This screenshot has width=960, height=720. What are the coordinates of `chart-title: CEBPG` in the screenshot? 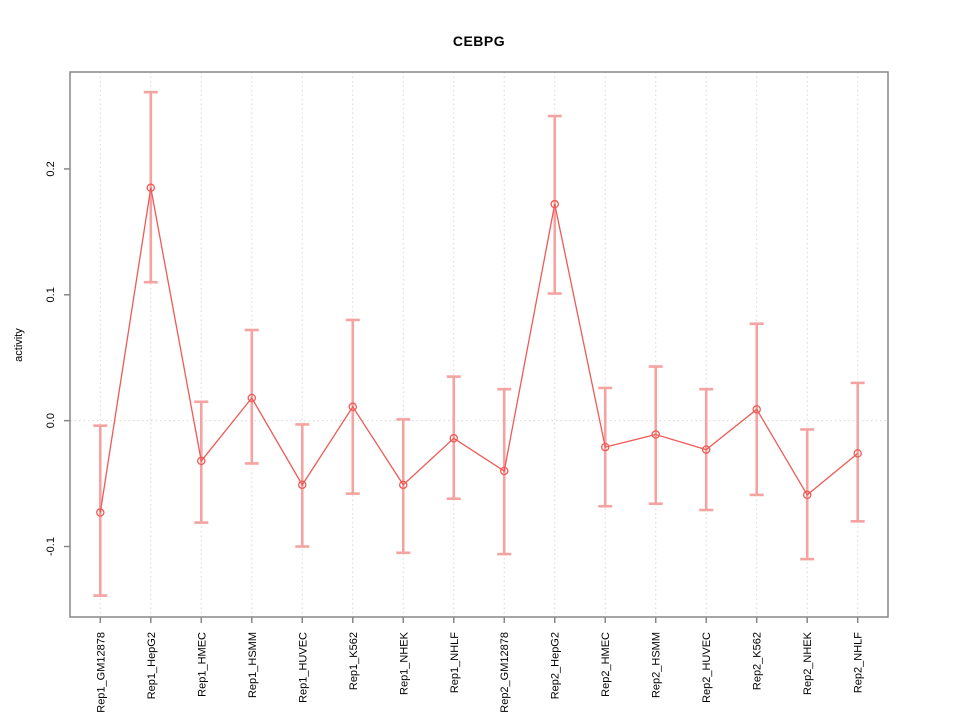 It's located at (479, 41).